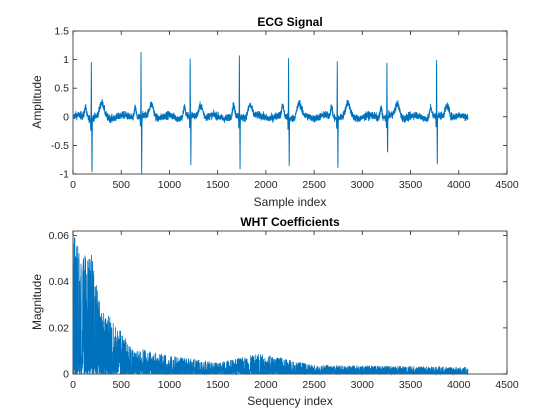  Describe the element at coordinates (218, 185) in the screenshot. I see `ecg-x-tick-label: 1500` at that location.